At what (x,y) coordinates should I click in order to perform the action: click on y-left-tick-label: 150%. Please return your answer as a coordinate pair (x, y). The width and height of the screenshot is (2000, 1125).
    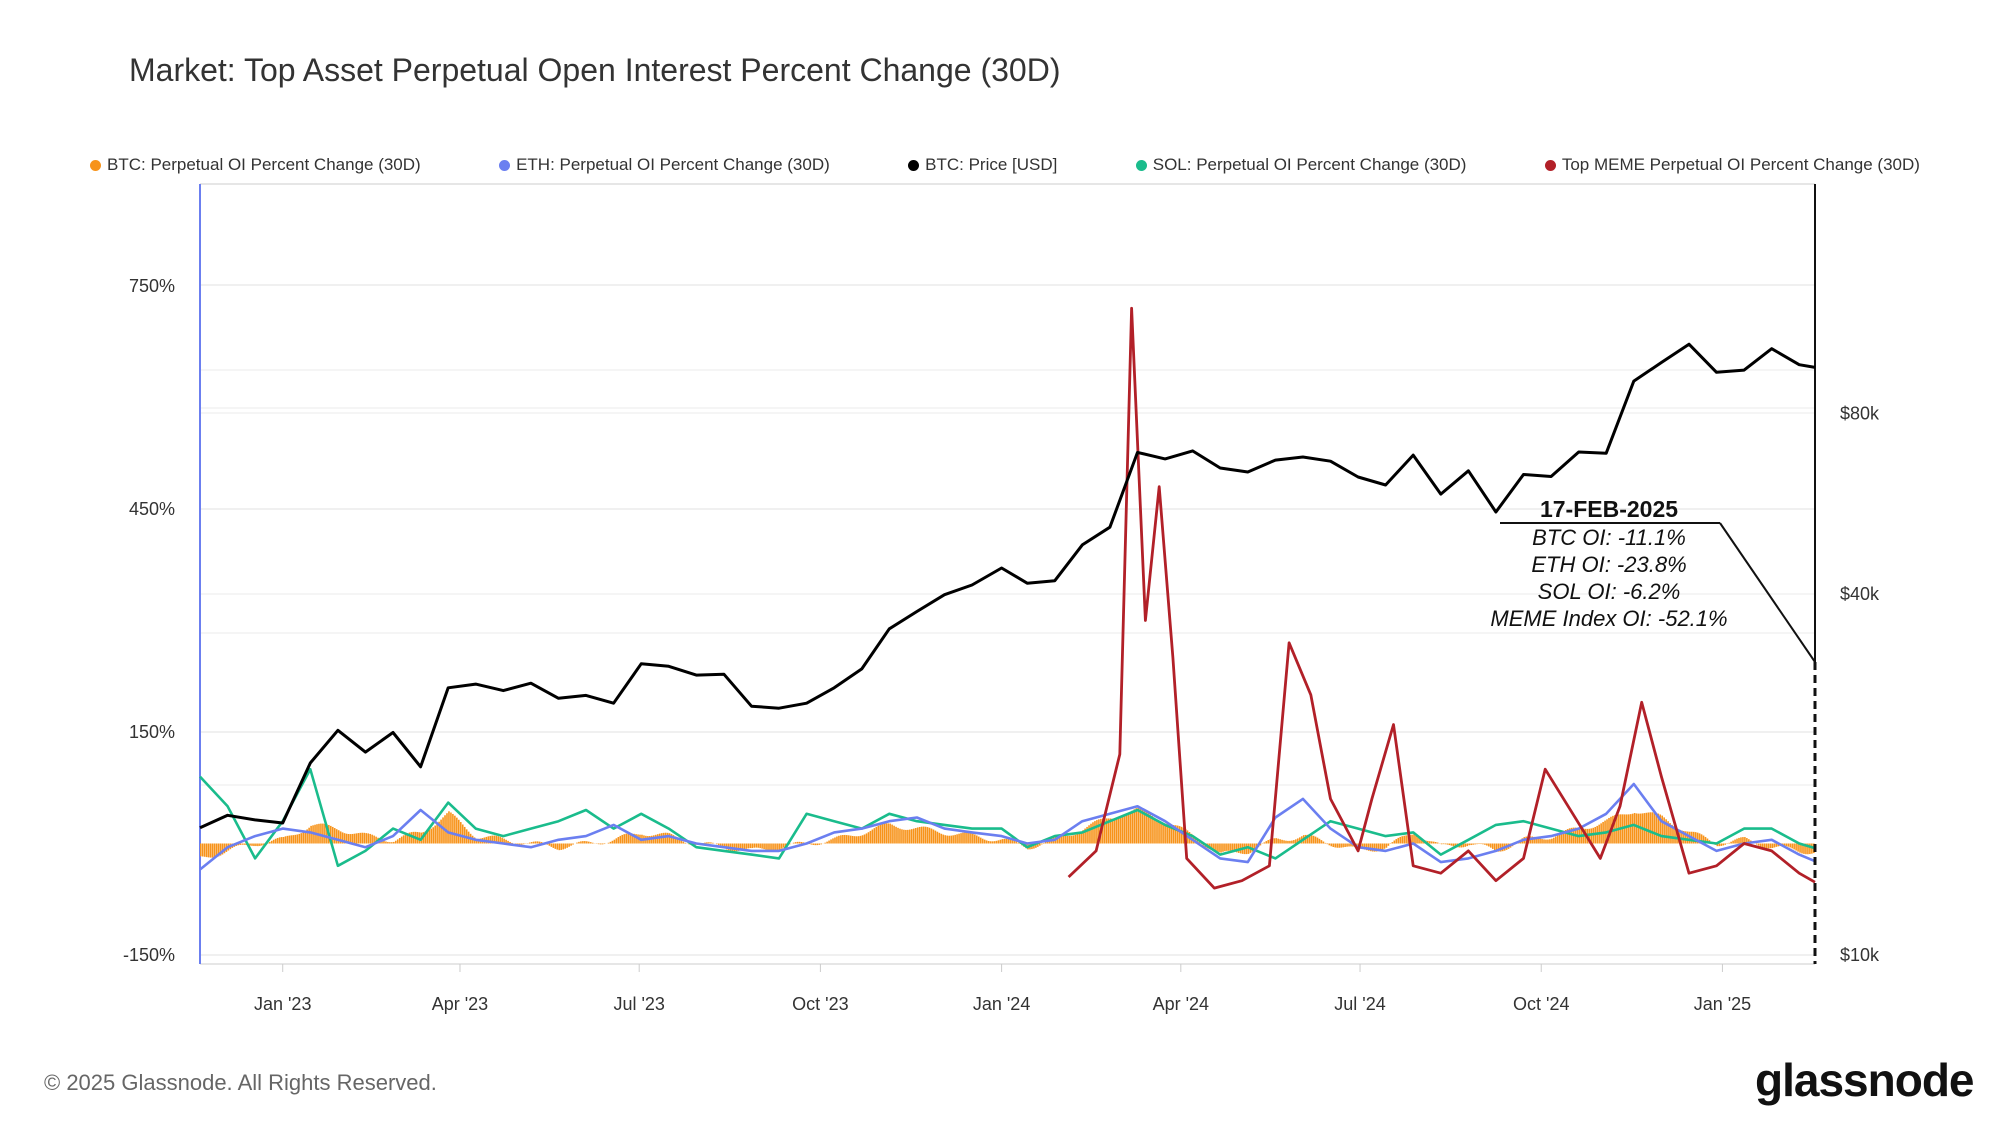
    Looking at the image, I should click on (152, 732).